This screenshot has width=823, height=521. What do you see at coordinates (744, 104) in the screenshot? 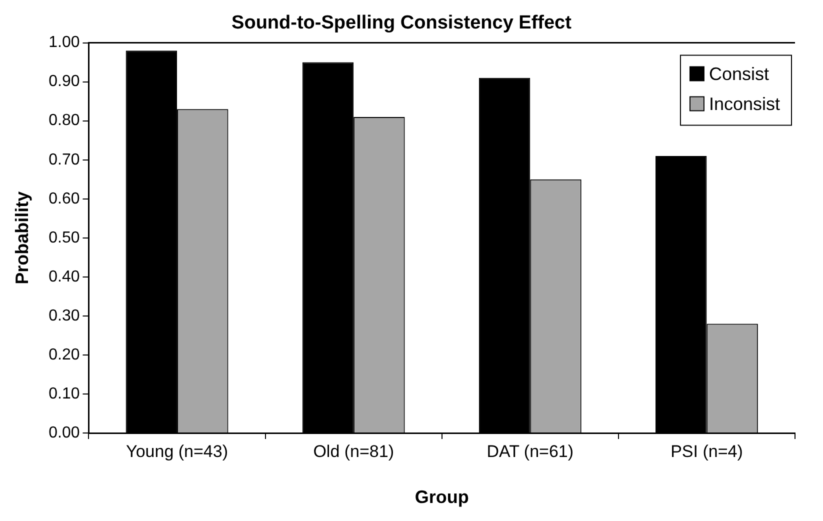
I see `legend-label: Inconsist` at bounding box center [744, 104].